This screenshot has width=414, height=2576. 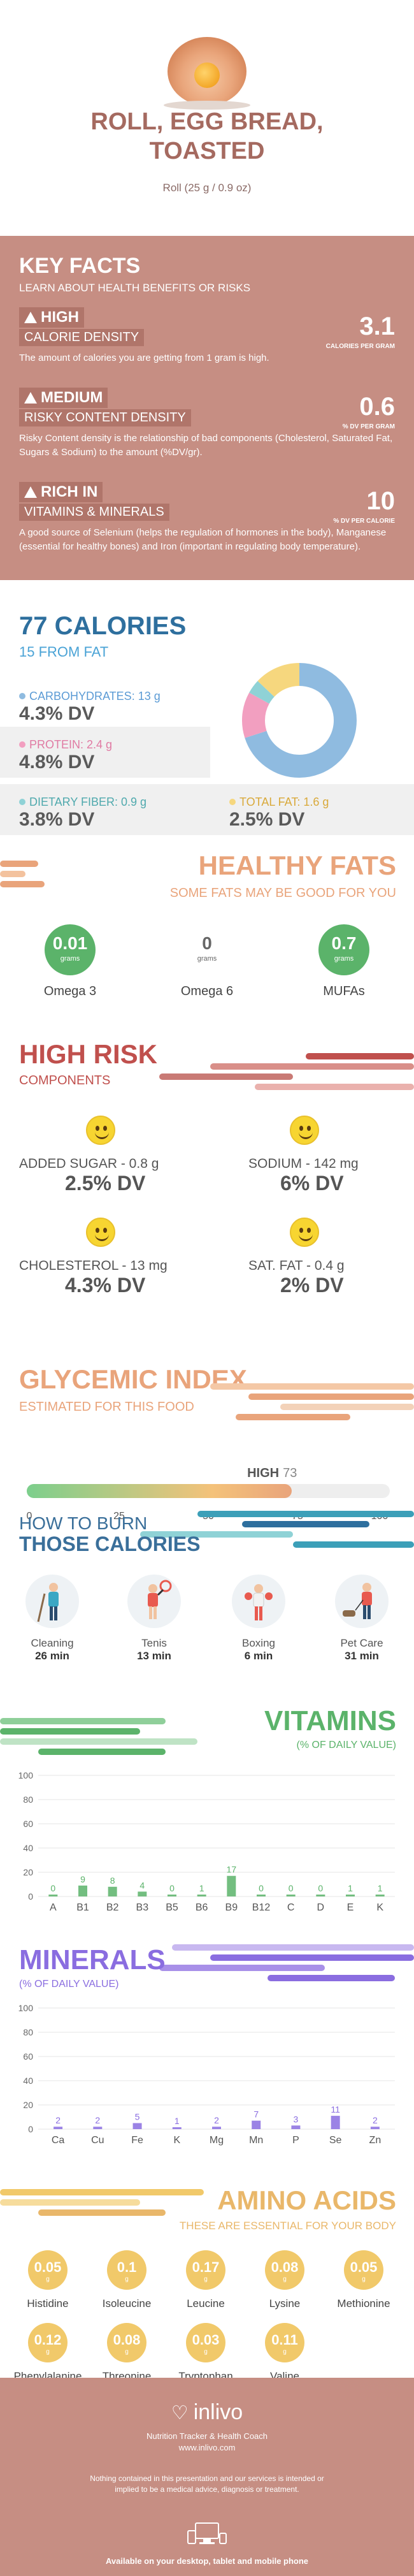 What do you see at coordinates (375, 2140) in the screenshot?
I see `x-tick-label: Zn` at bounding box center [375, 2140].